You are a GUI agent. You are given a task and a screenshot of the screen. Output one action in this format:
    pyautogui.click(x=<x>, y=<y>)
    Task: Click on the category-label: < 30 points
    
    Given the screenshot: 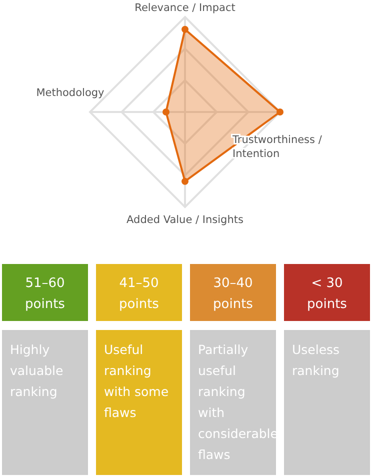 What is the action you would take?
    pyautogui.click(x=327, y=294)
    